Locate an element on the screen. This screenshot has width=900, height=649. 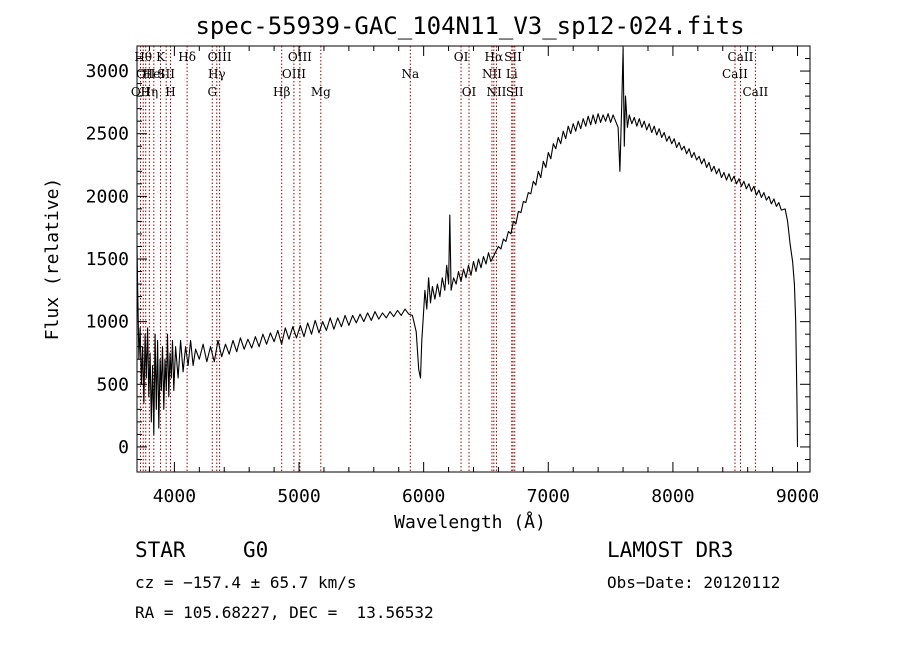
y-tick-label: 0 is located at coordinates (123, 447).